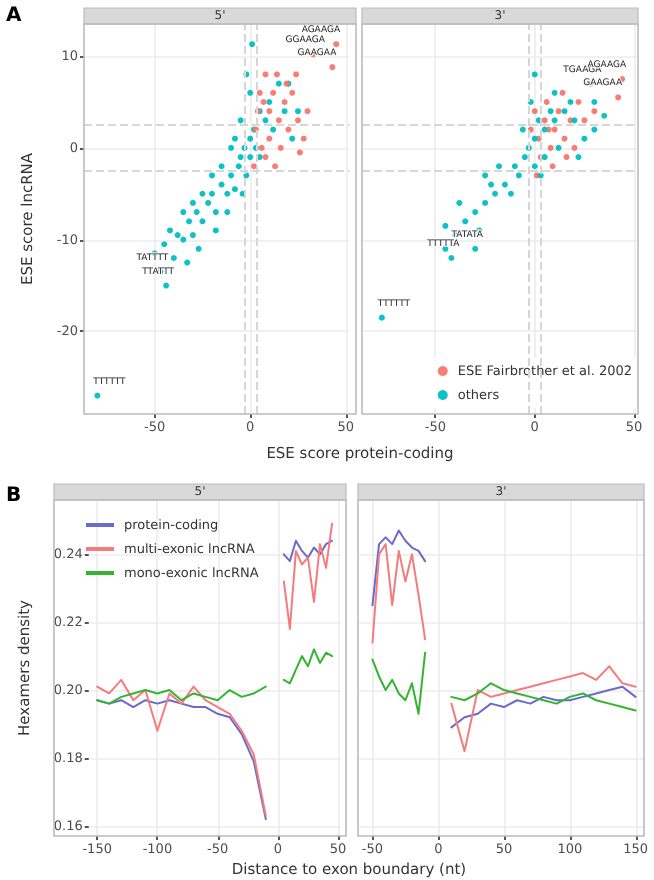 This screenshot has width=654, height=880. What do you see at coordinates (14, 16) in the screenshot?
I see `text: A` at bounding box center [14, 16].